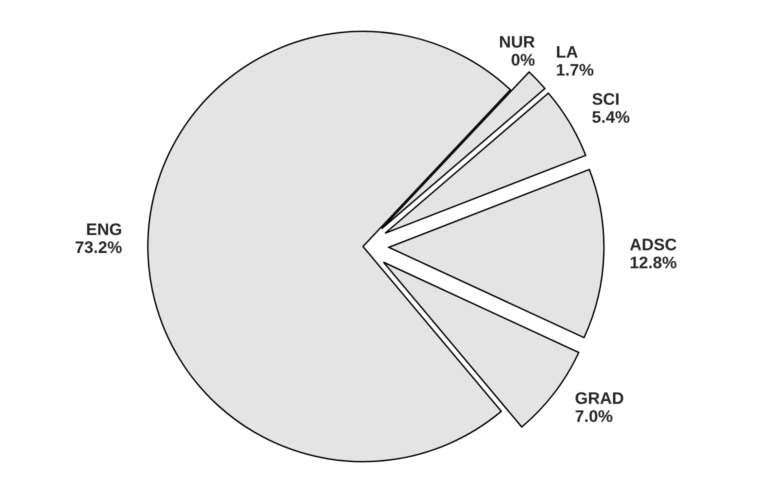 This screenshot has width=769, height=493. I want to click on data-label: 73.2%, so click(99, 247).